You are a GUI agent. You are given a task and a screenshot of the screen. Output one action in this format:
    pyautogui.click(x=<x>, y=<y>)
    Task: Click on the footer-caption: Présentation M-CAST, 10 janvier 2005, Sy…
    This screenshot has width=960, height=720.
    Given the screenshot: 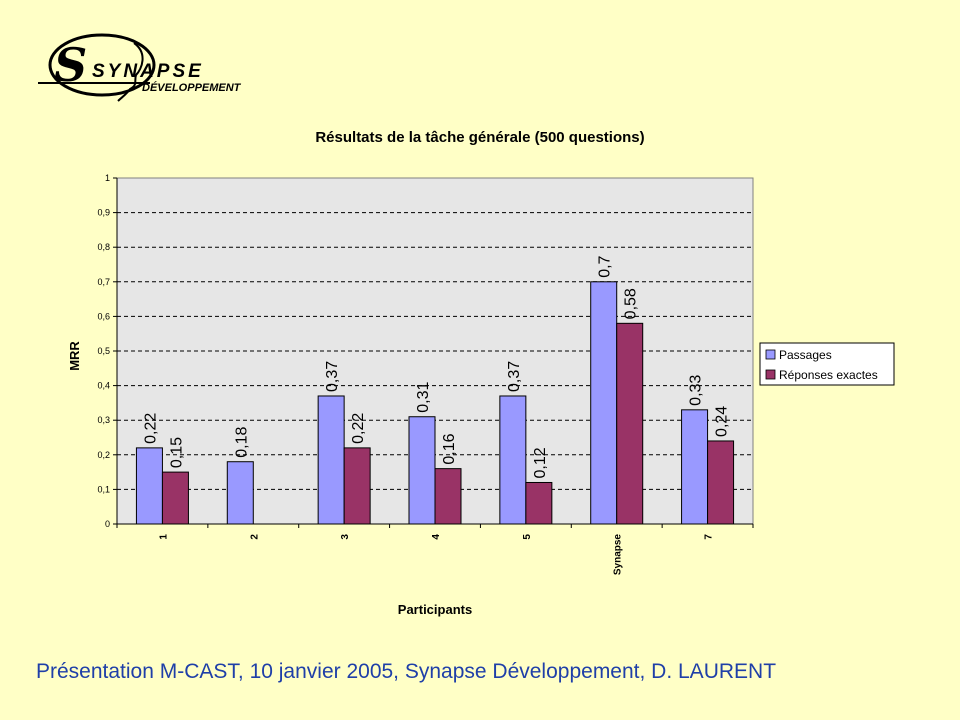 What is the action you would take?
    pyautogui.click(x=406, y=671)
    